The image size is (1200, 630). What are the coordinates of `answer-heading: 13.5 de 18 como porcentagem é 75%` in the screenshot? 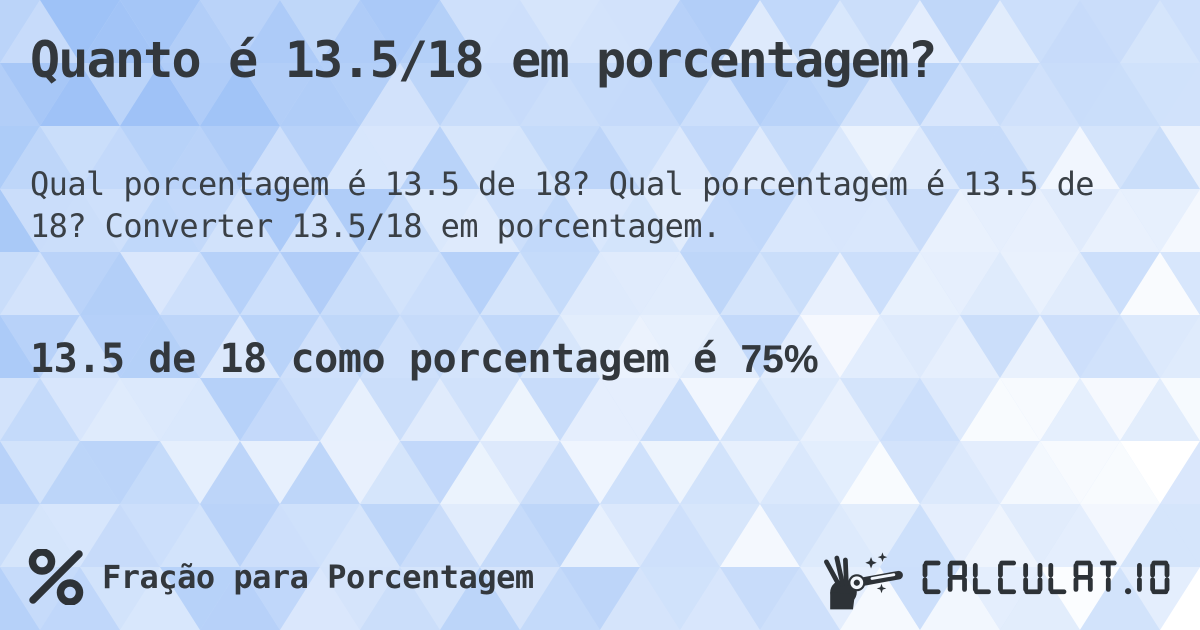 It's located at (600, 359).